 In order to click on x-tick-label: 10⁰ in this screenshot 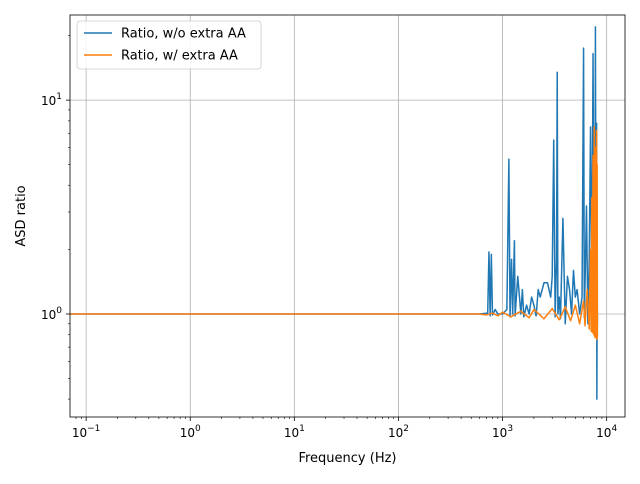, I will do `click(190, 432)`.